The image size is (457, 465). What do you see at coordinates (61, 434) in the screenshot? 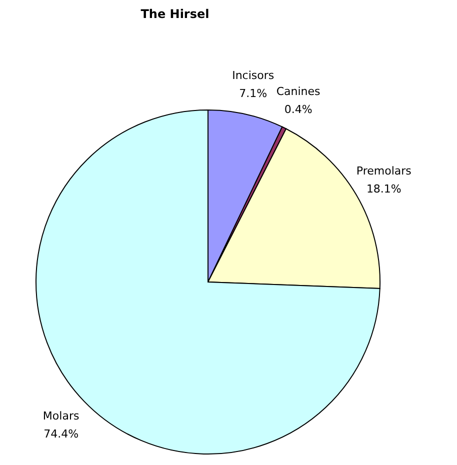
I see `data-label: 74.4%` at bounding box center [61, 434].